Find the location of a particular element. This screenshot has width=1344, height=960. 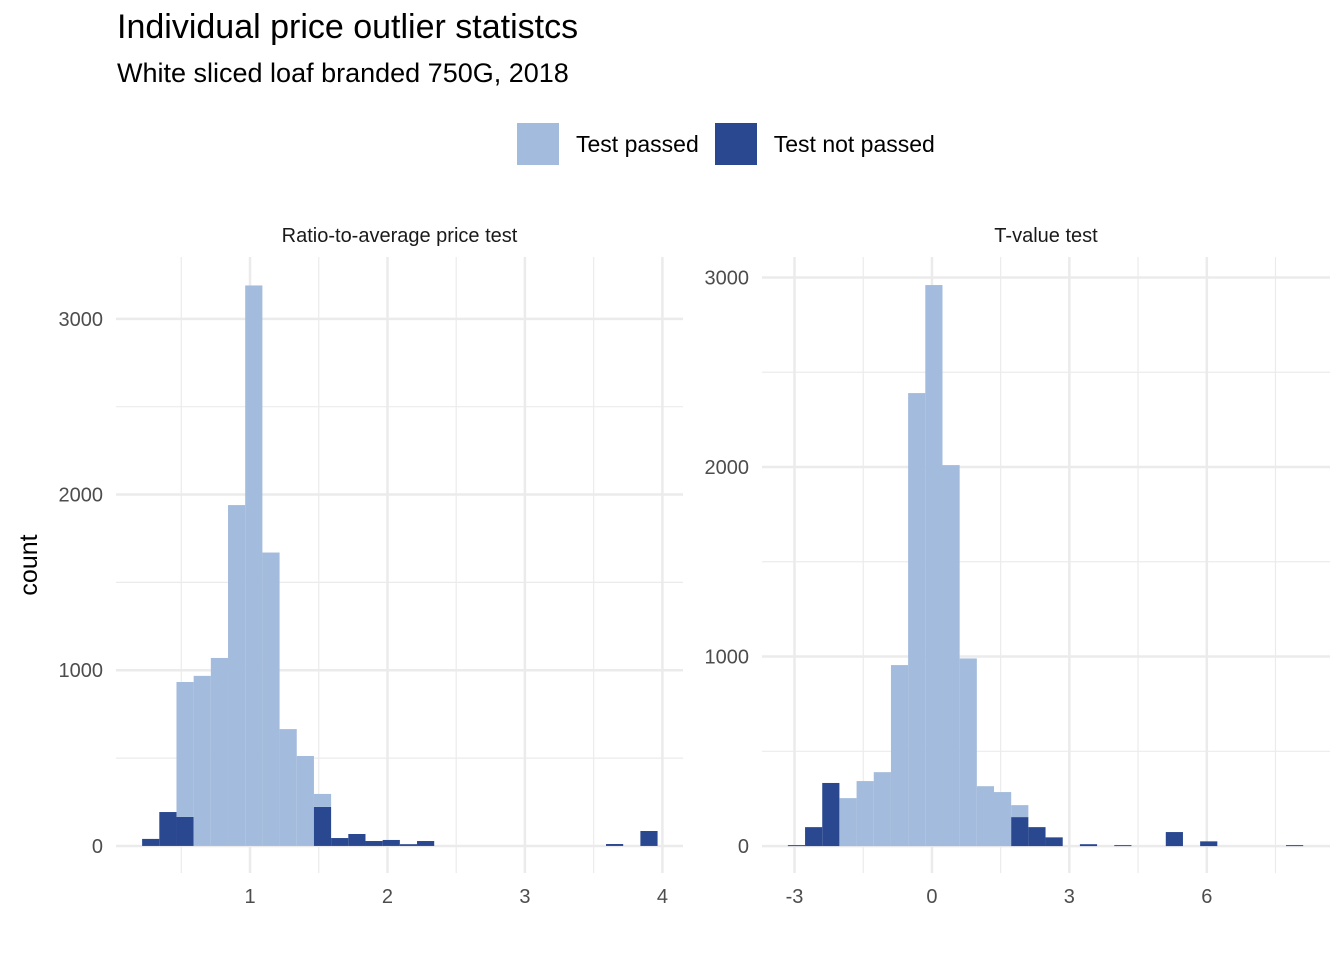

legend-key-not-passed is located at coordinates (735, 144).